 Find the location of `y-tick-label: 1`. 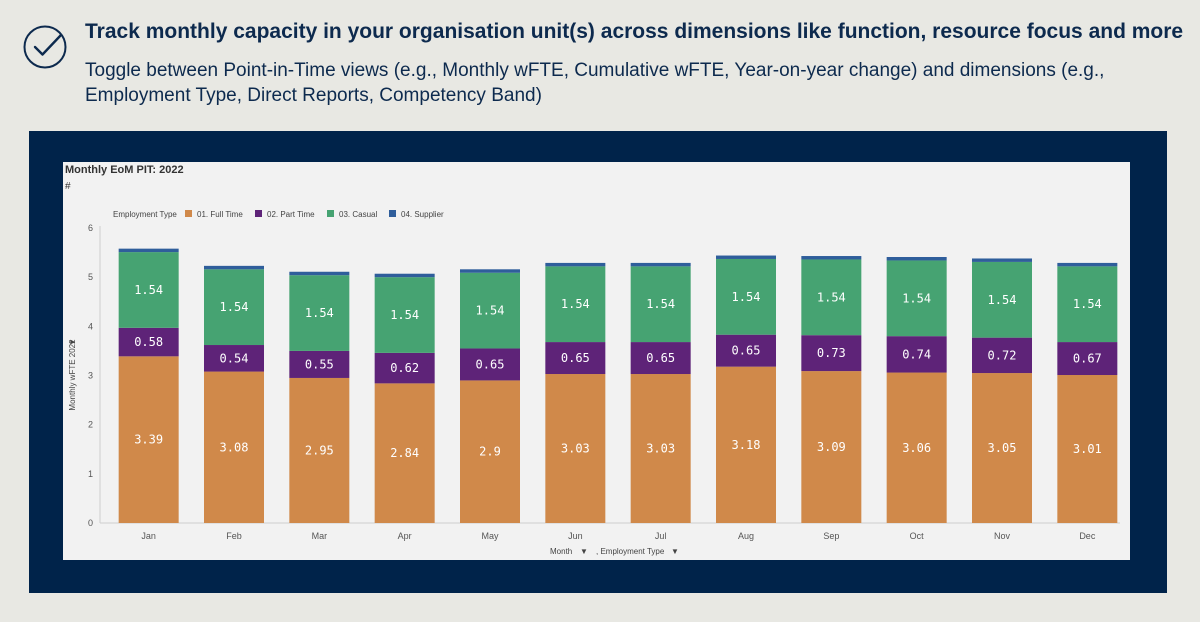

y-tick-label: 1 is located at coordinates (90, 474).